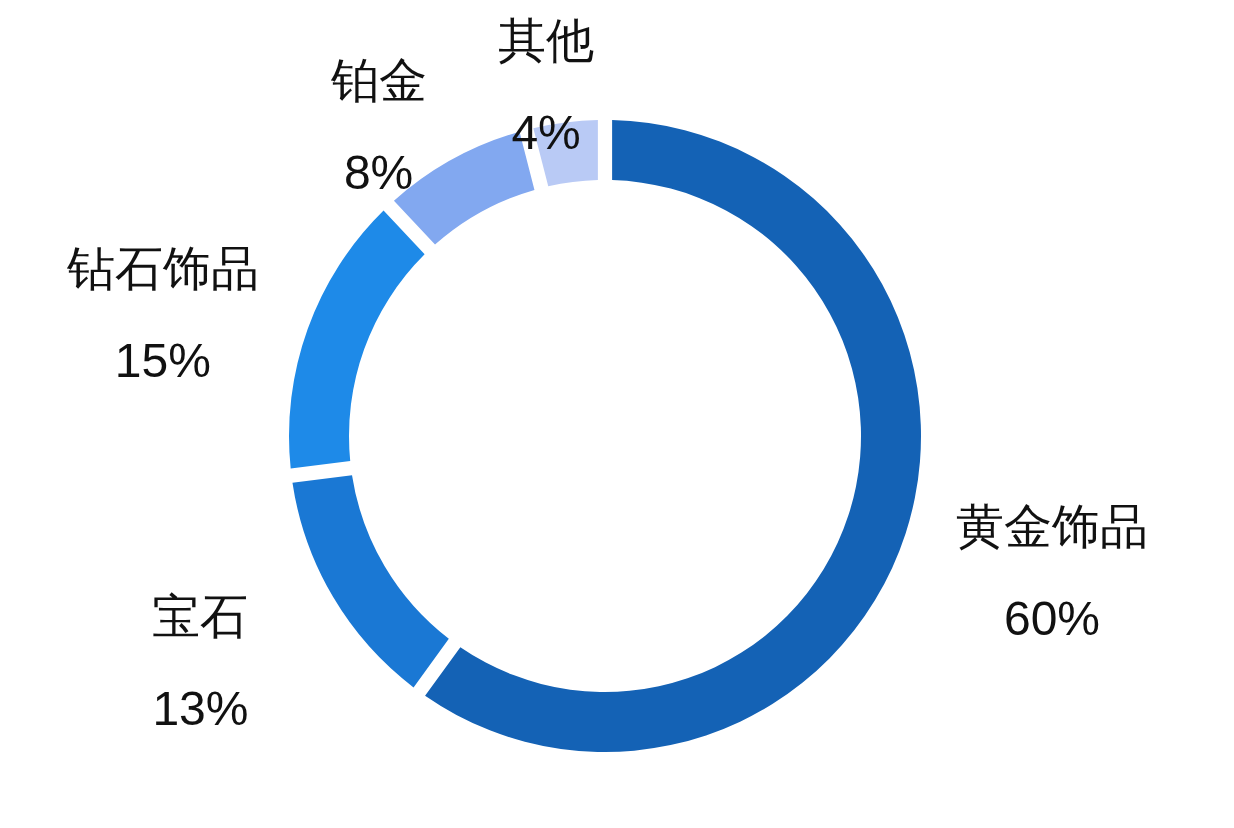  What do you see at coordinates (1052, 527) in the screenshot?
I see `slice-label: 黄金饰品` at bounding box center [1052, 527].